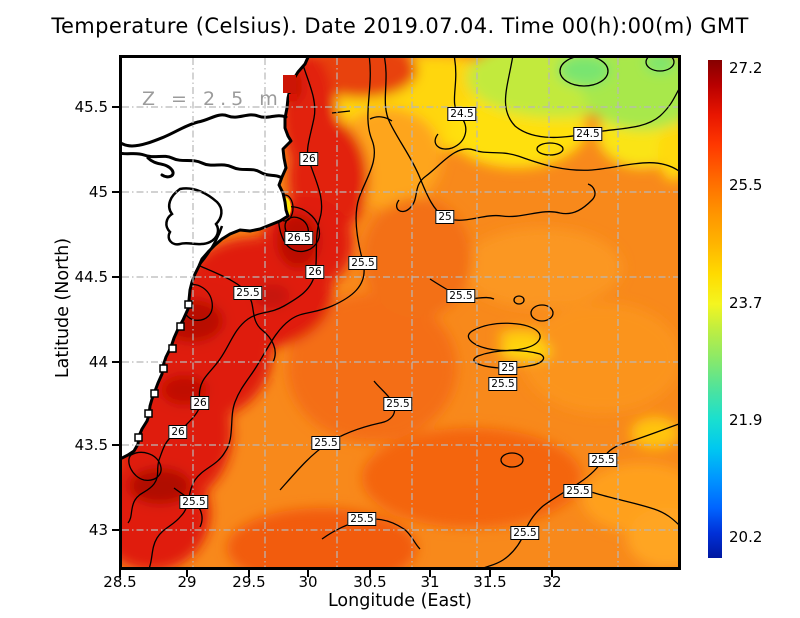 This screenshot has width=800, height=618. Describe the element at coordinates (194, 216) in the screenshot. I see `lagoon-outline` at that location.